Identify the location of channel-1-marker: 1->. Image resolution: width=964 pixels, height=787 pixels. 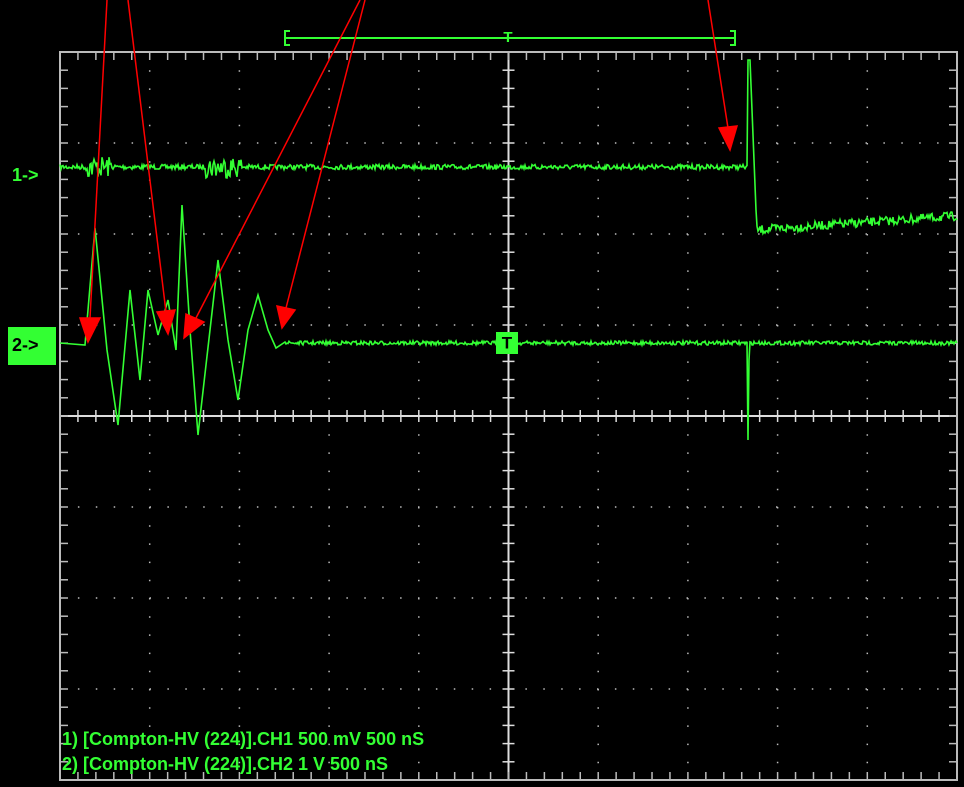
(25, 175).